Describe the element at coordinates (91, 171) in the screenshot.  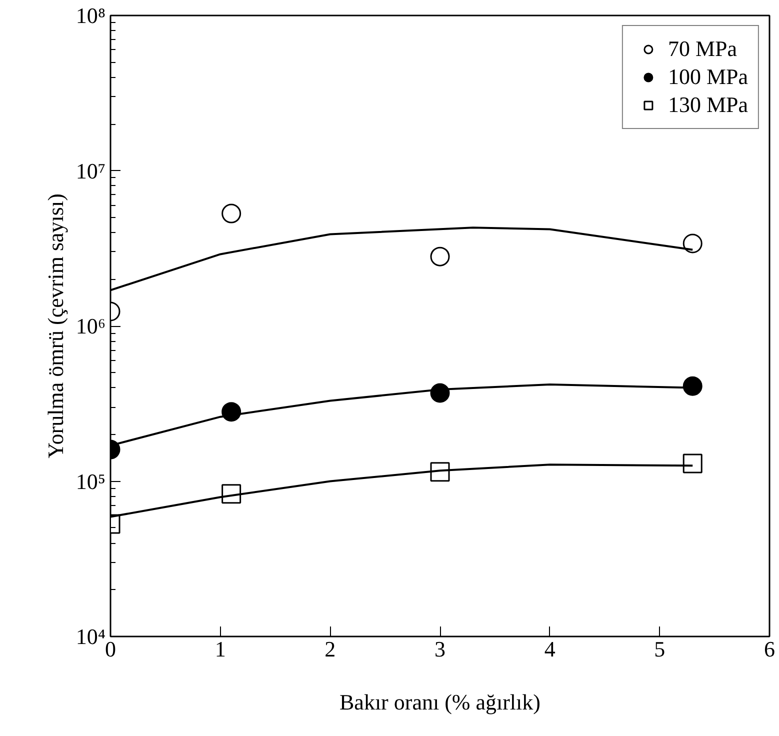
I see `y-tick-label: 10⁷` at that location.